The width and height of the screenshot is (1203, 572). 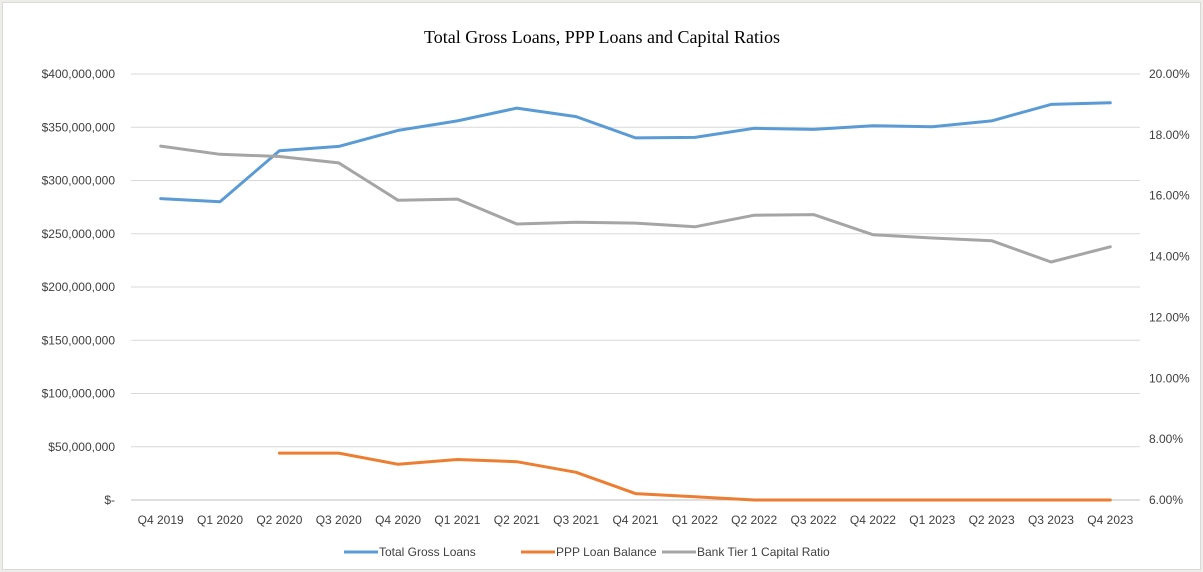 I want to click on x-axis-tick-label: Q3 2023, so click(x=1051, y=520).